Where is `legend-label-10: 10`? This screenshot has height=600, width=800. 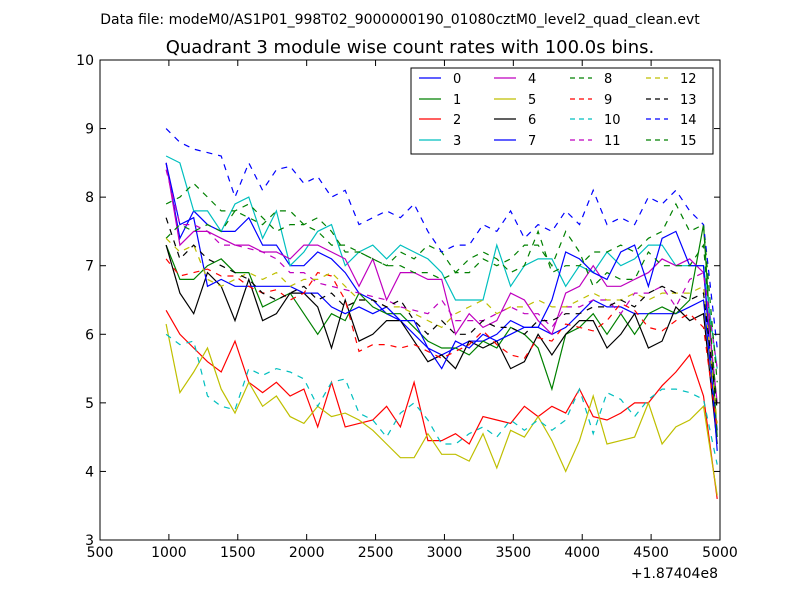 legend-label-10: 10 is located at coordinates (612, 120).